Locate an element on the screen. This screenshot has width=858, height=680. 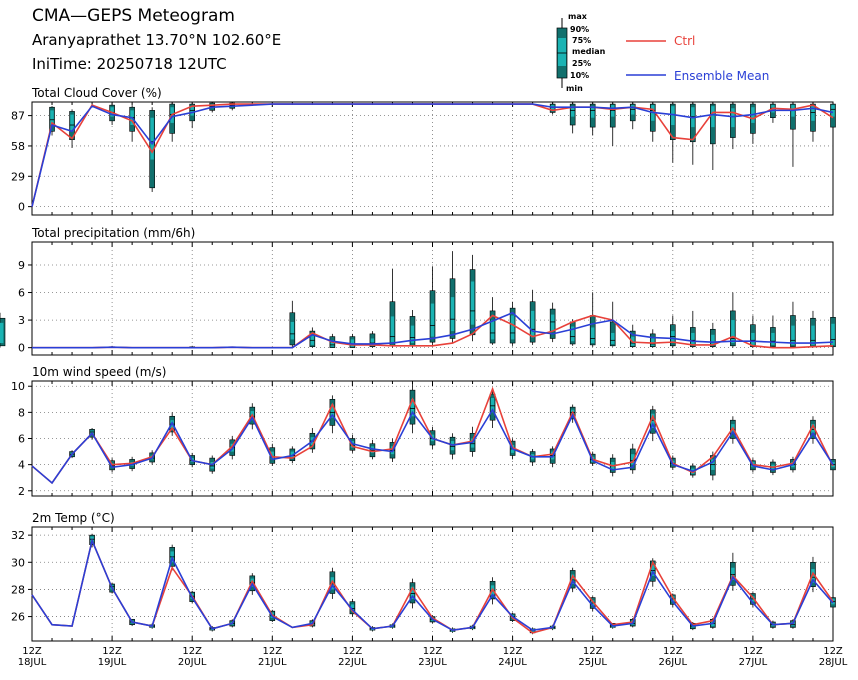
ctrl-series-line is located at coordinates (432, 585).